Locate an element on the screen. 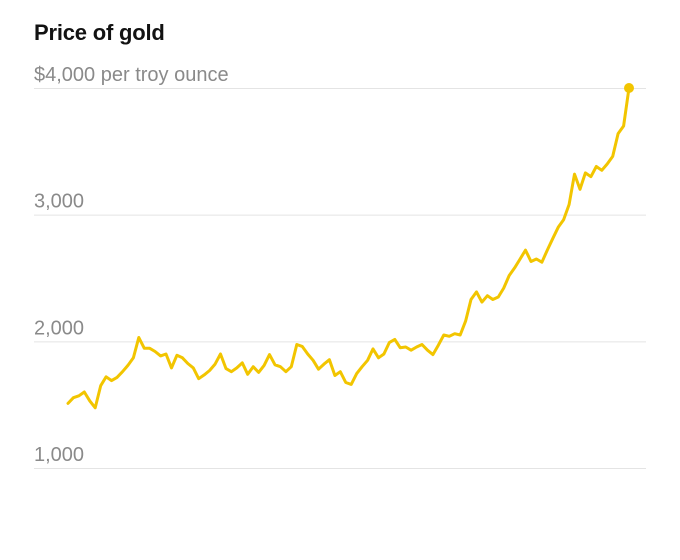 Image resolution: width=680 pixels, height=560 pixels. y-tick-label-4000: $4,000 per troy ounce is located at coordinates (131, 75).